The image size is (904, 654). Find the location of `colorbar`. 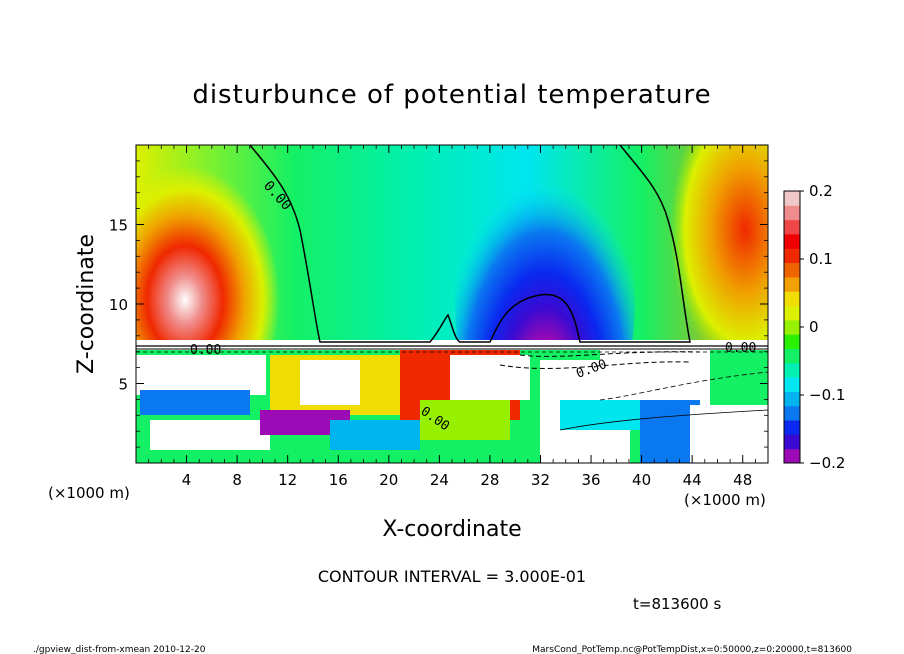

colorbar is located at coordinates (792, 327).